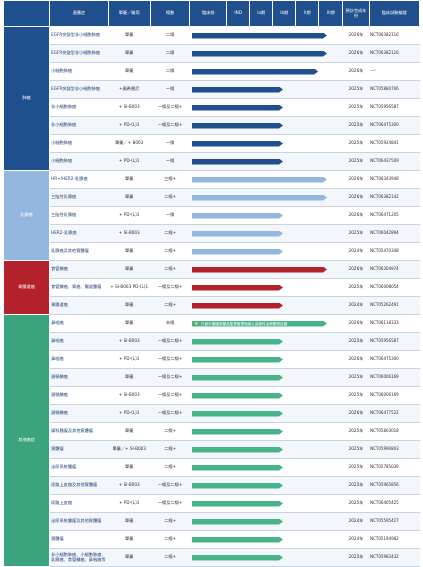 This screenshot has width=423, height=567. I want to click on header-phase-ia: Ia期, so click(261, 13).